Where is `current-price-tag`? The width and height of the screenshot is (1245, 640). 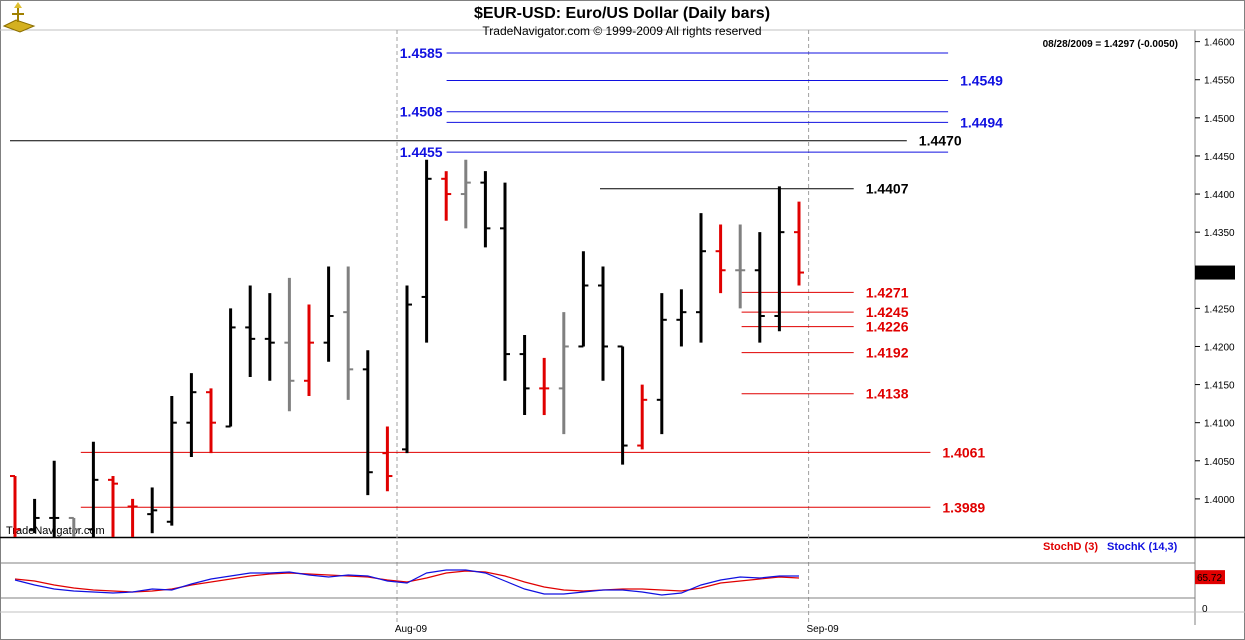 current-price-tag is located at coordinates (1215, 272).